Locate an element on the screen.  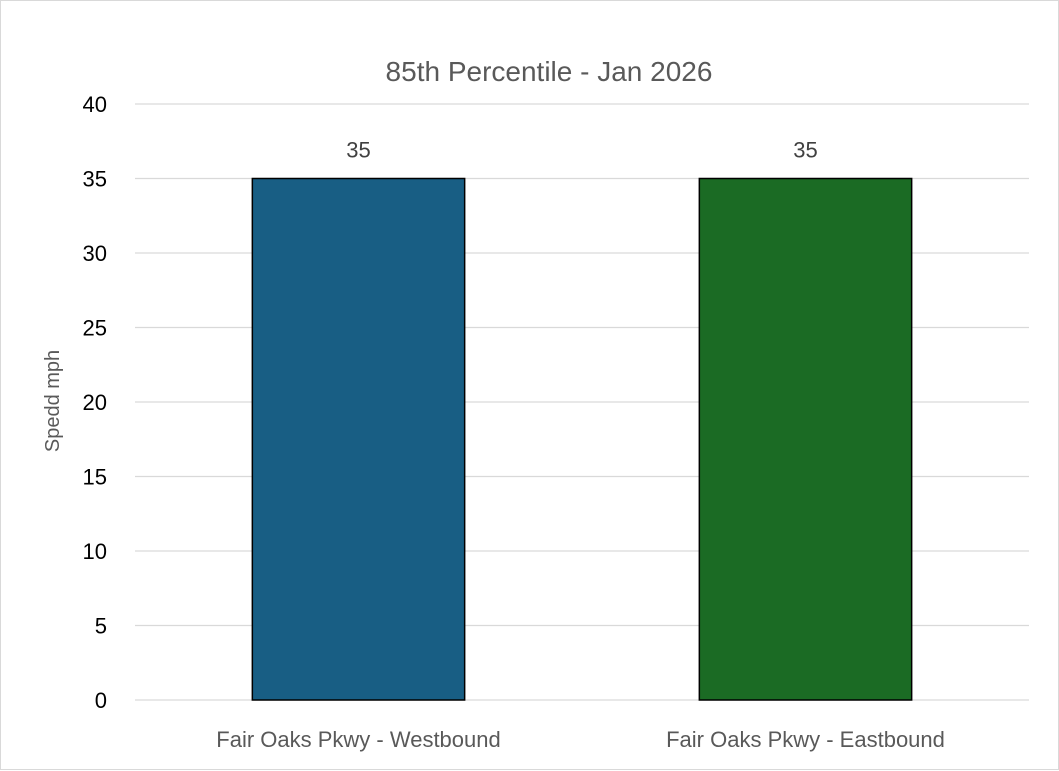
y-tick-label: 35 is located at coordinates (95, 179).